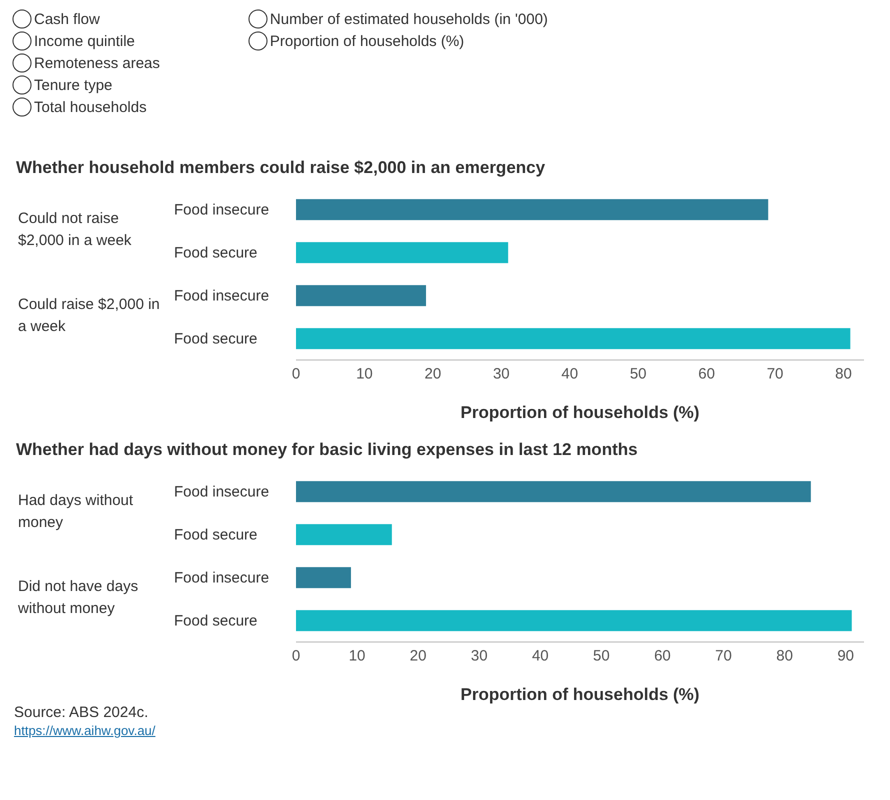 This screenshot has height=800, width=890. What do you see at coordinates (409, 19) in the screenshot?
I see `text: Number of estimated households (in '000)` at bounding box center [409, 19].